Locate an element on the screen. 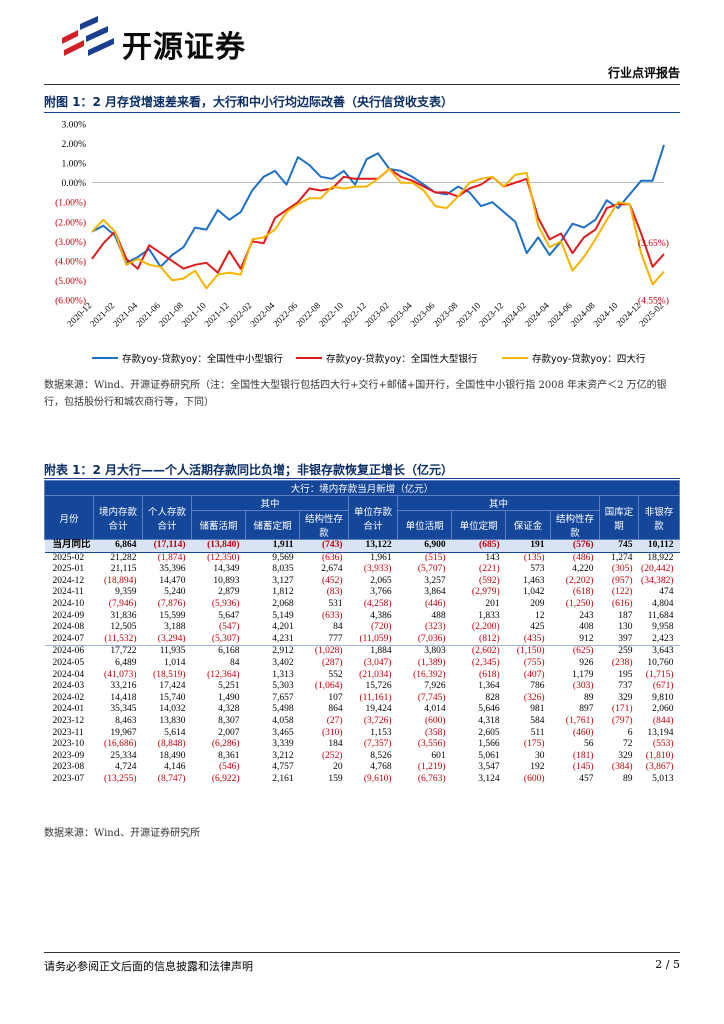 This screenshot has height=1024, width=724. table-cell: 72 is located at coordinates (628, 744).